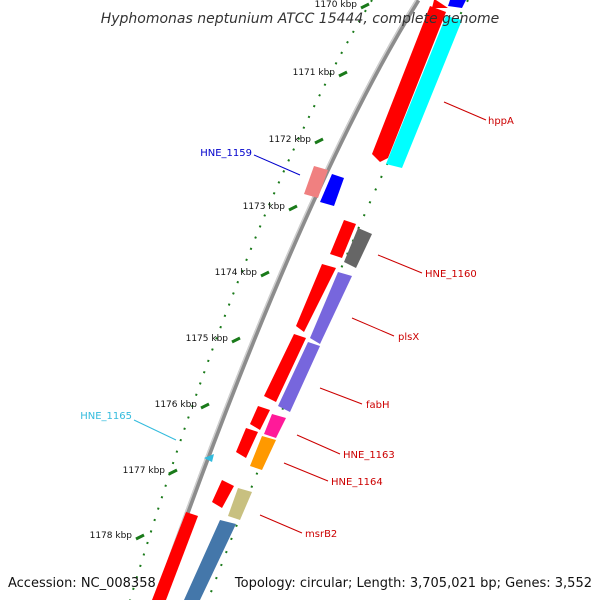 The height and width of the screenshot is (600, 600). I want to click on gene-block-hppA-red, so click(409, 84).